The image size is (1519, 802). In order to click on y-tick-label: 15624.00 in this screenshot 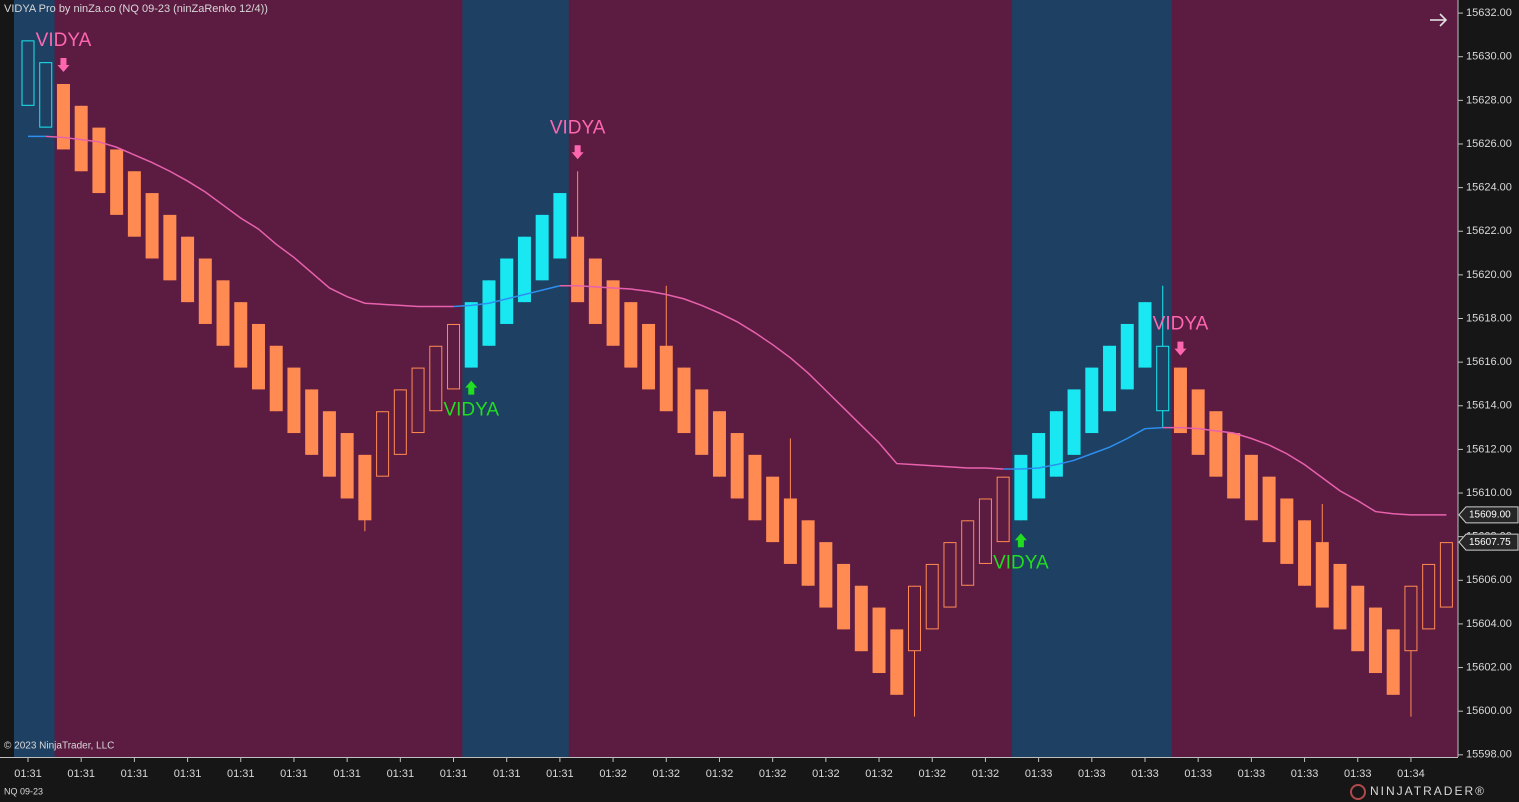, I will do `click(1489, 188)`.